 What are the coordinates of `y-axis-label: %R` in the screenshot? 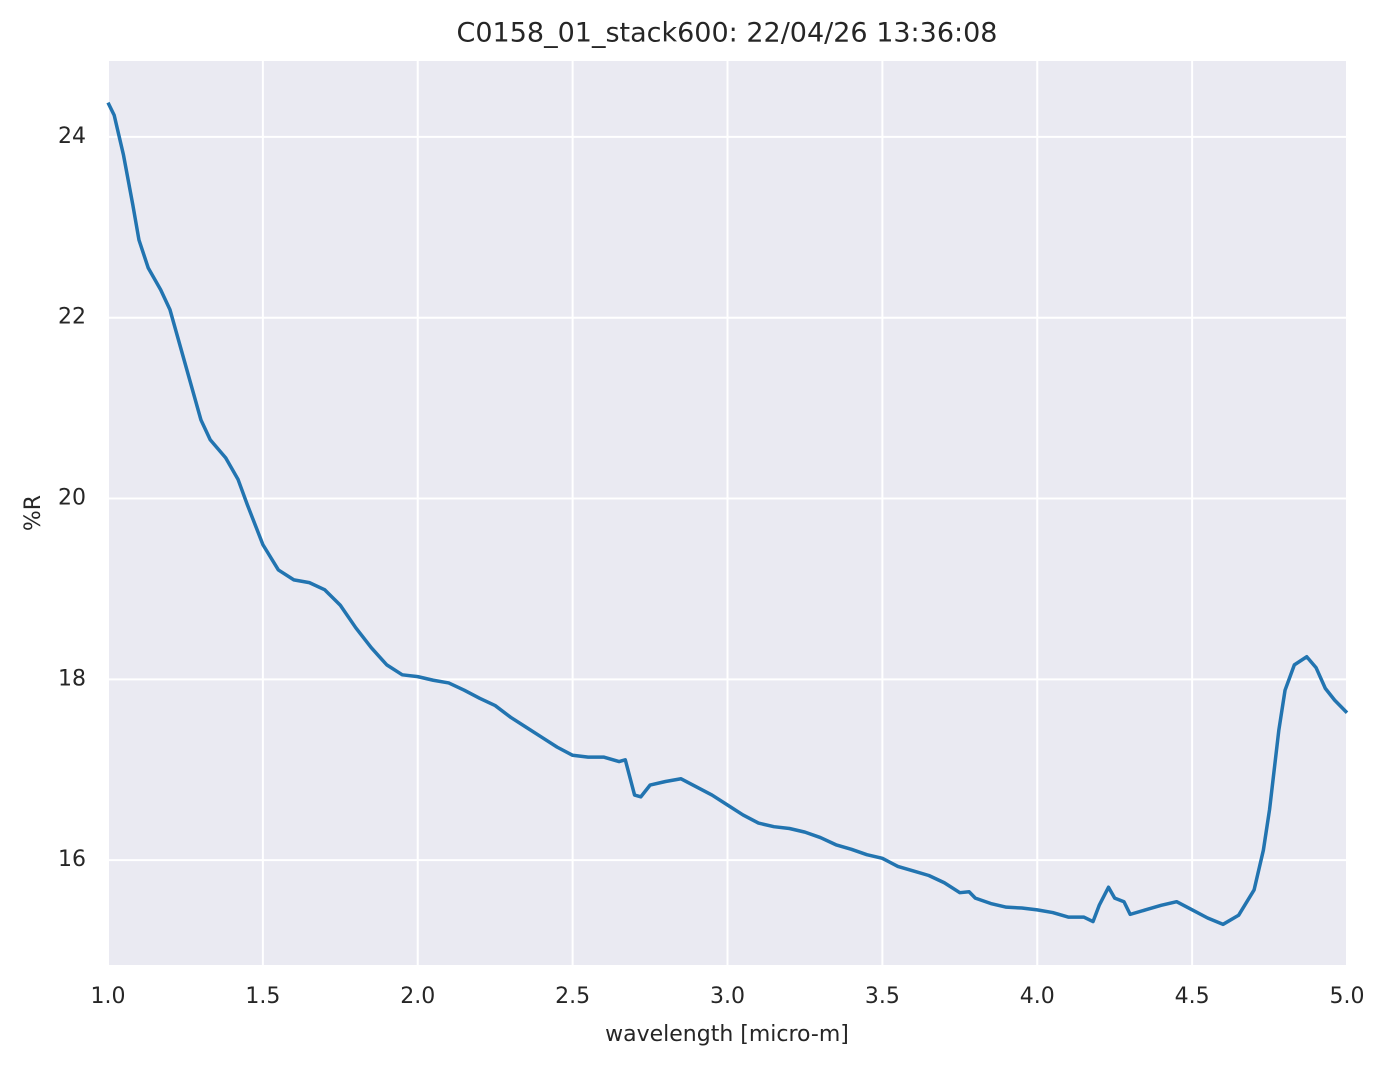 It's located at (33, 513).